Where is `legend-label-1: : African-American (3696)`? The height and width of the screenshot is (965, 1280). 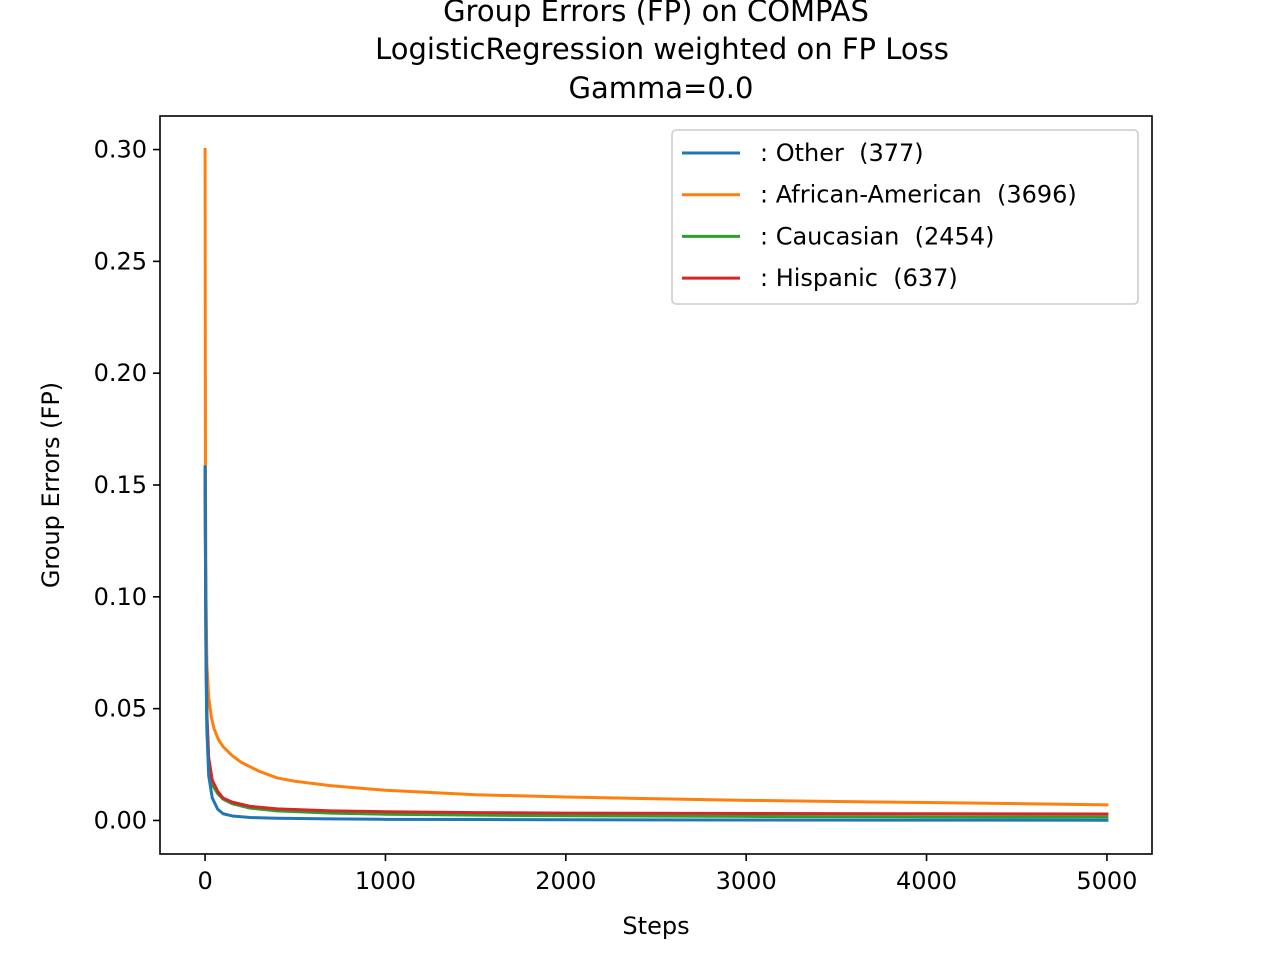 legend-label-1: : African-American (3696) is located at coordinates (918, 195).